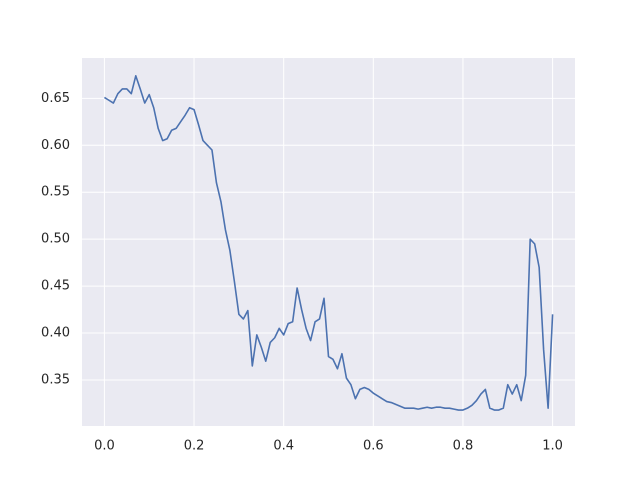 This screenshot has height=480, width=640. Describe the element at coordinates (55, 380) in the screenshot. I see `y-tick-label: 0.35` at that location.